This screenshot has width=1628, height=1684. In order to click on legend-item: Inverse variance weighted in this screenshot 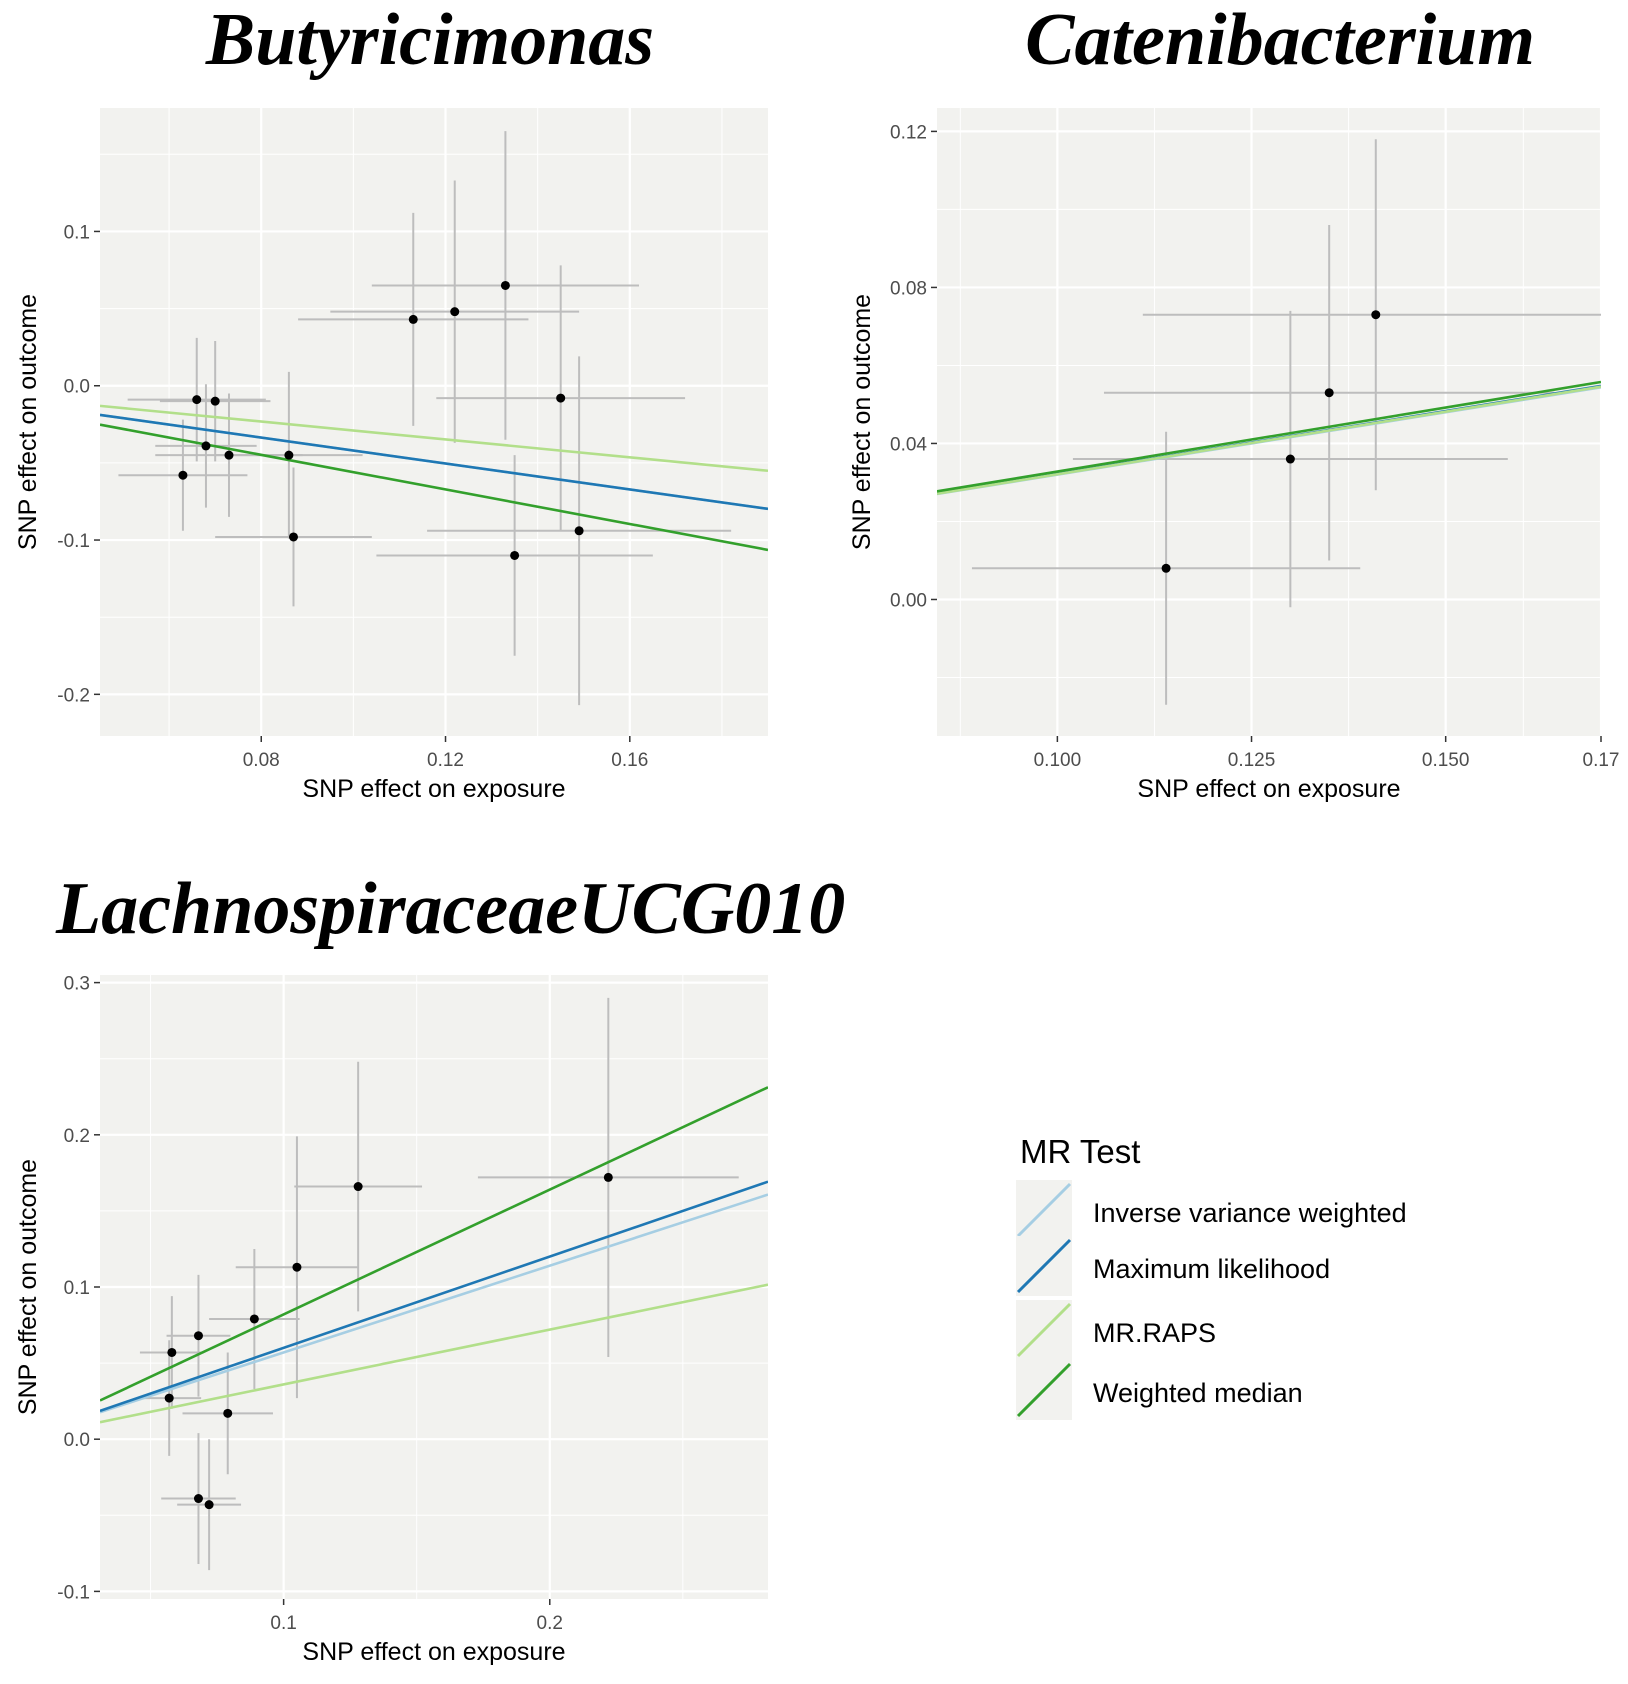, I will do `click(1211, 1210)`.